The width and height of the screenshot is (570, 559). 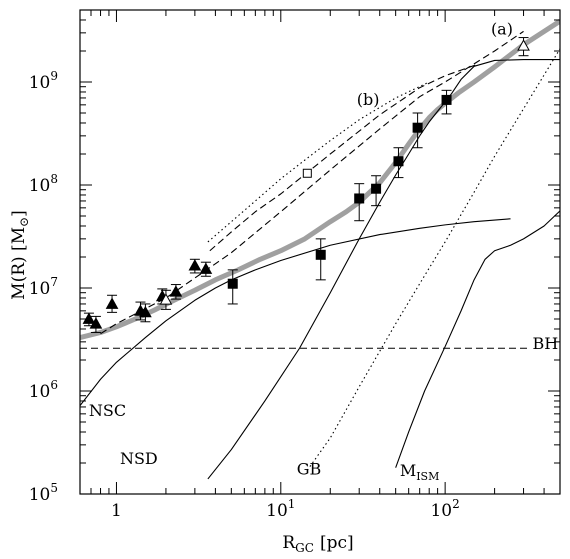 I want to click on y-tick-label: 10⁸, so click(x=43, y=184).